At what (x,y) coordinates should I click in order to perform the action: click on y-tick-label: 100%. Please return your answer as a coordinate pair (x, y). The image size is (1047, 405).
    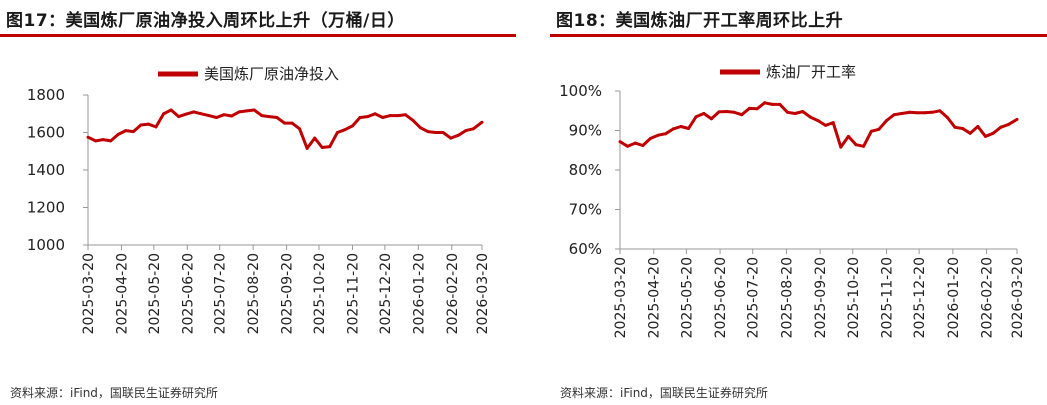
    Looking at the image, I should click on (580, 91).